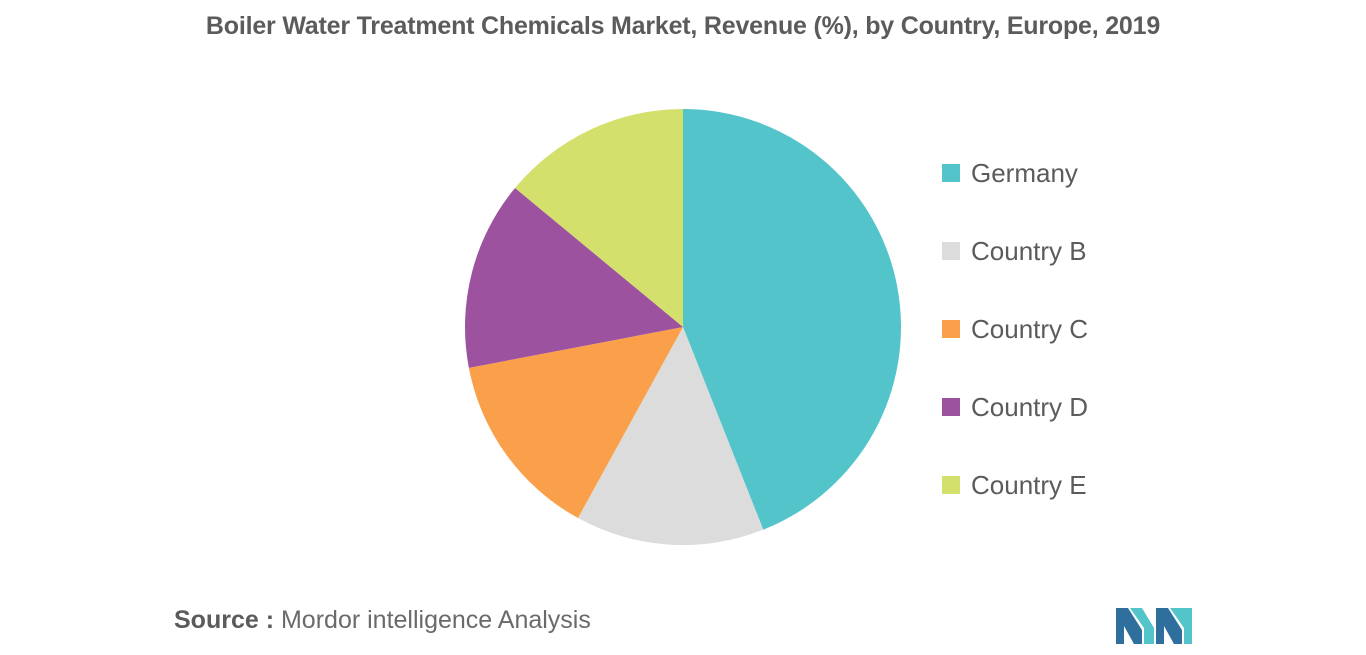 The image size is (1366, 655). I want to click on pie-slice-country-e, so click(599, 218).